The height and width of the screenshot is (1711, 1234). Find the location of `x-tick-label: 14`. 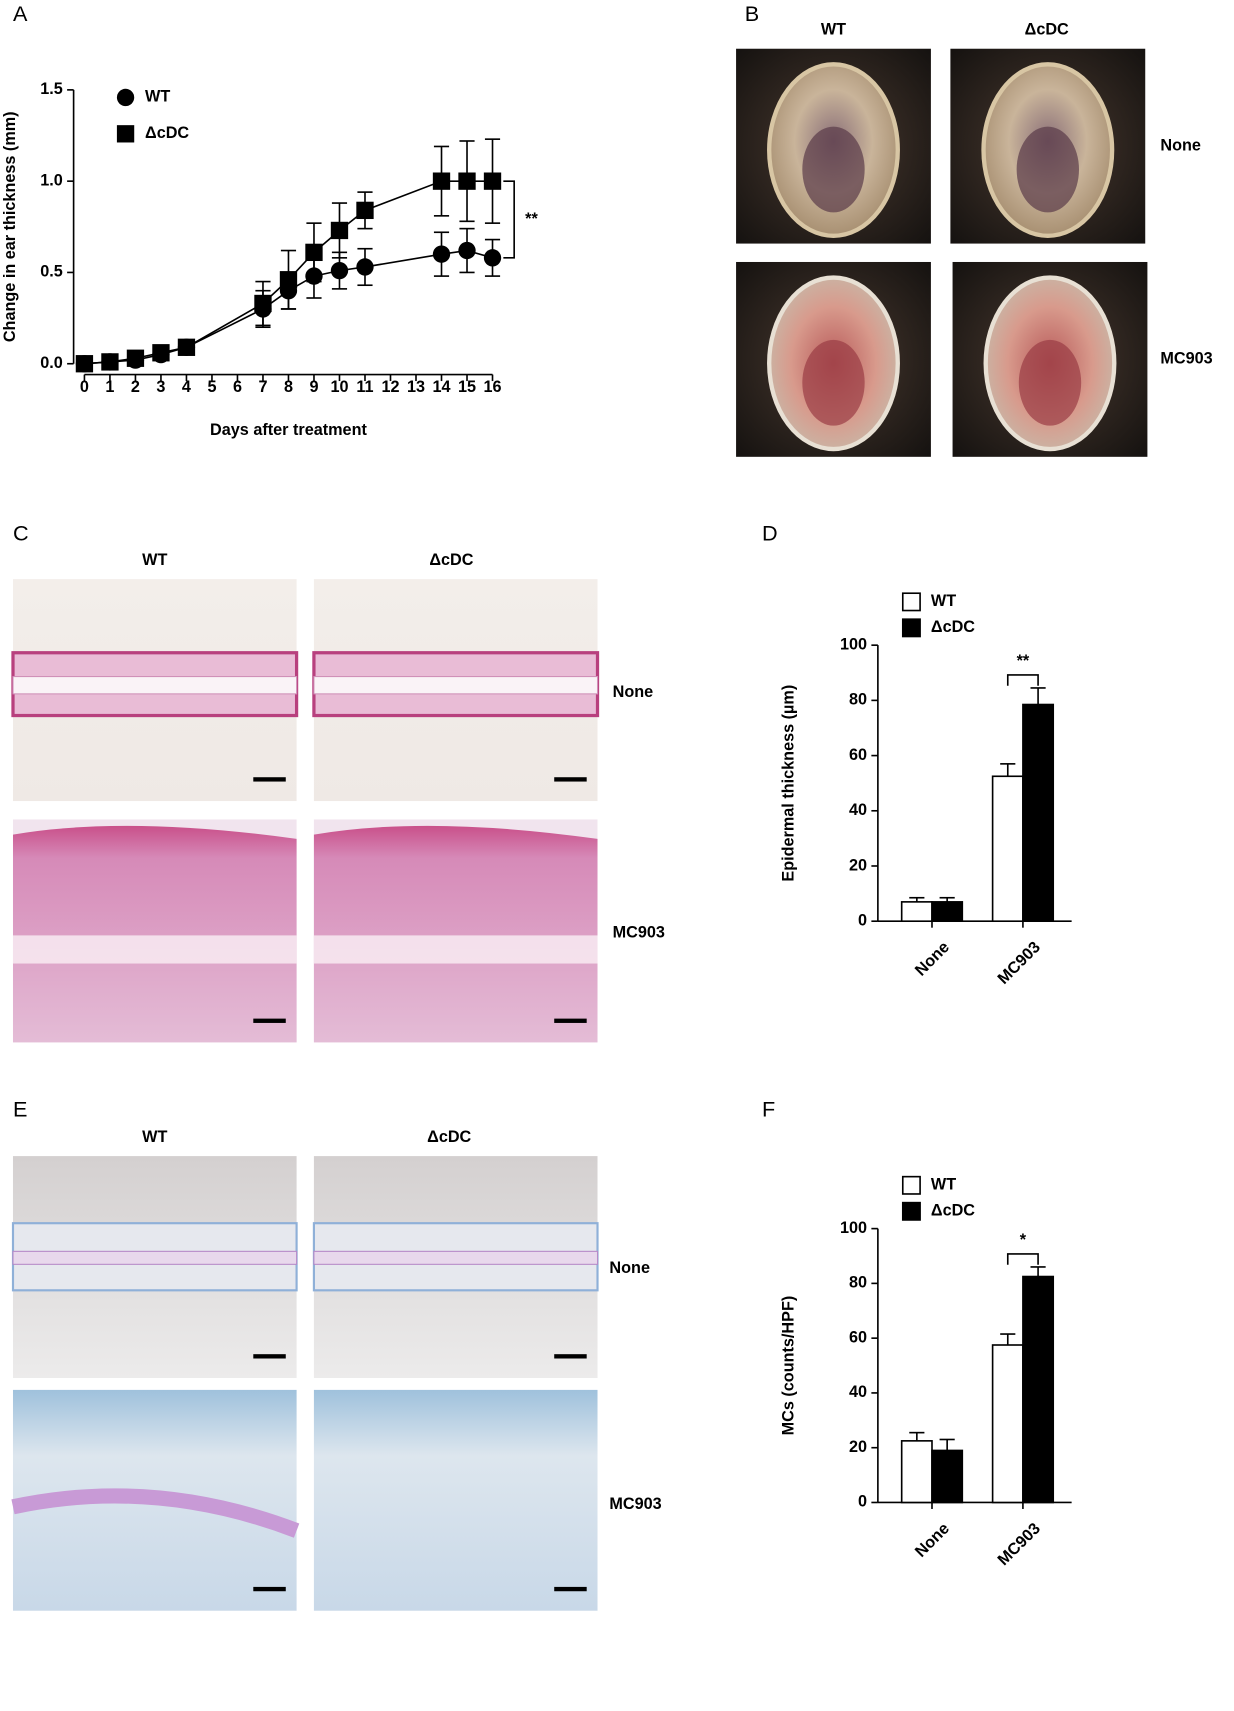

x-tick-label: 14 is located at coordinates (441, 387).